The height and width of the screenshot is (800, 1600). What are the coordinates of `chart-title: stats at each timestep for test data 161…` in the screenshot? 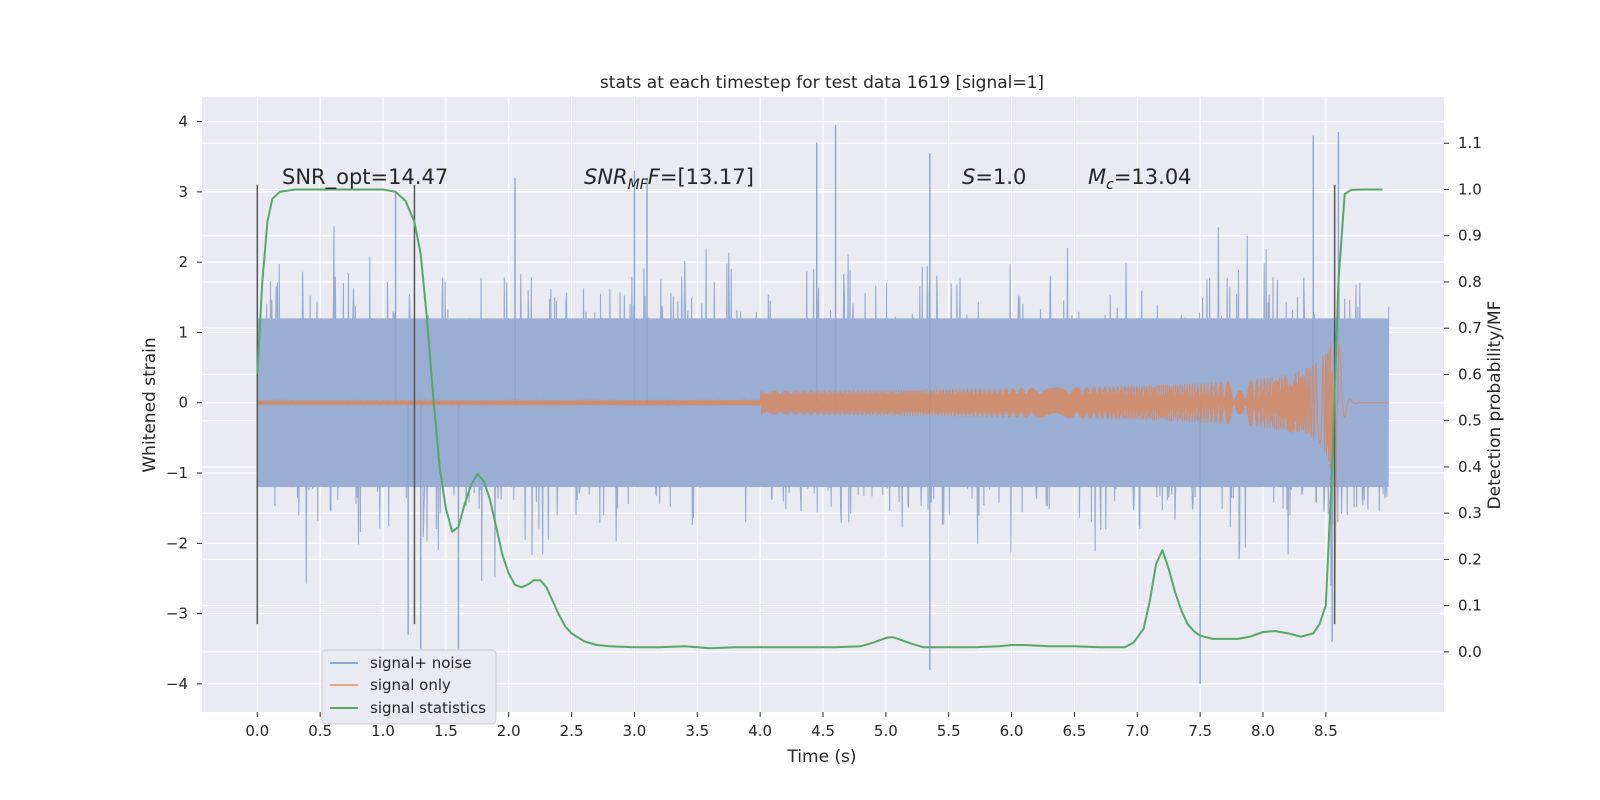 It's located at (822, 83).